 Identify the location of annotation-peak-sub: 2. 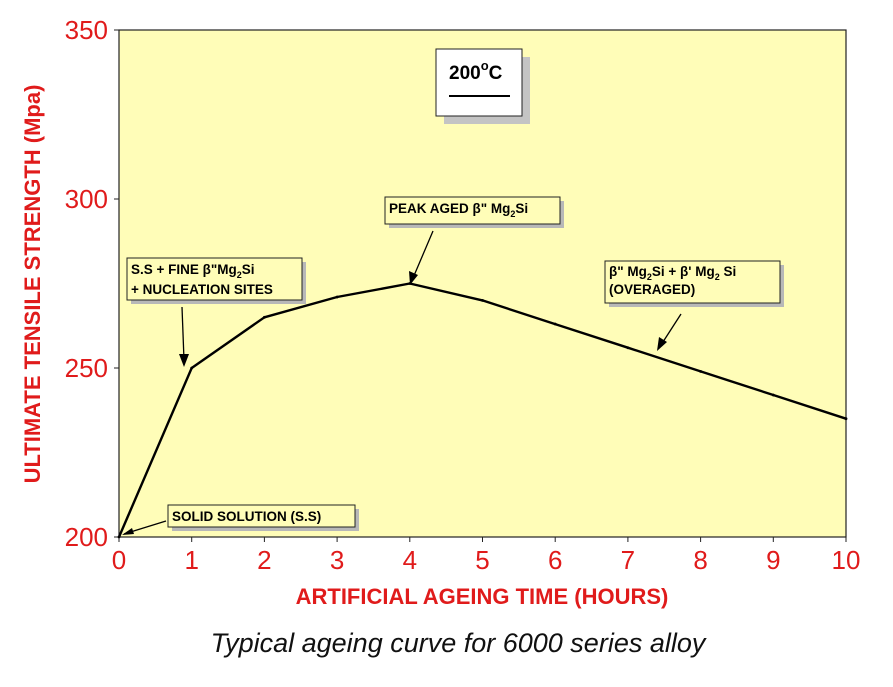
(512, 214).